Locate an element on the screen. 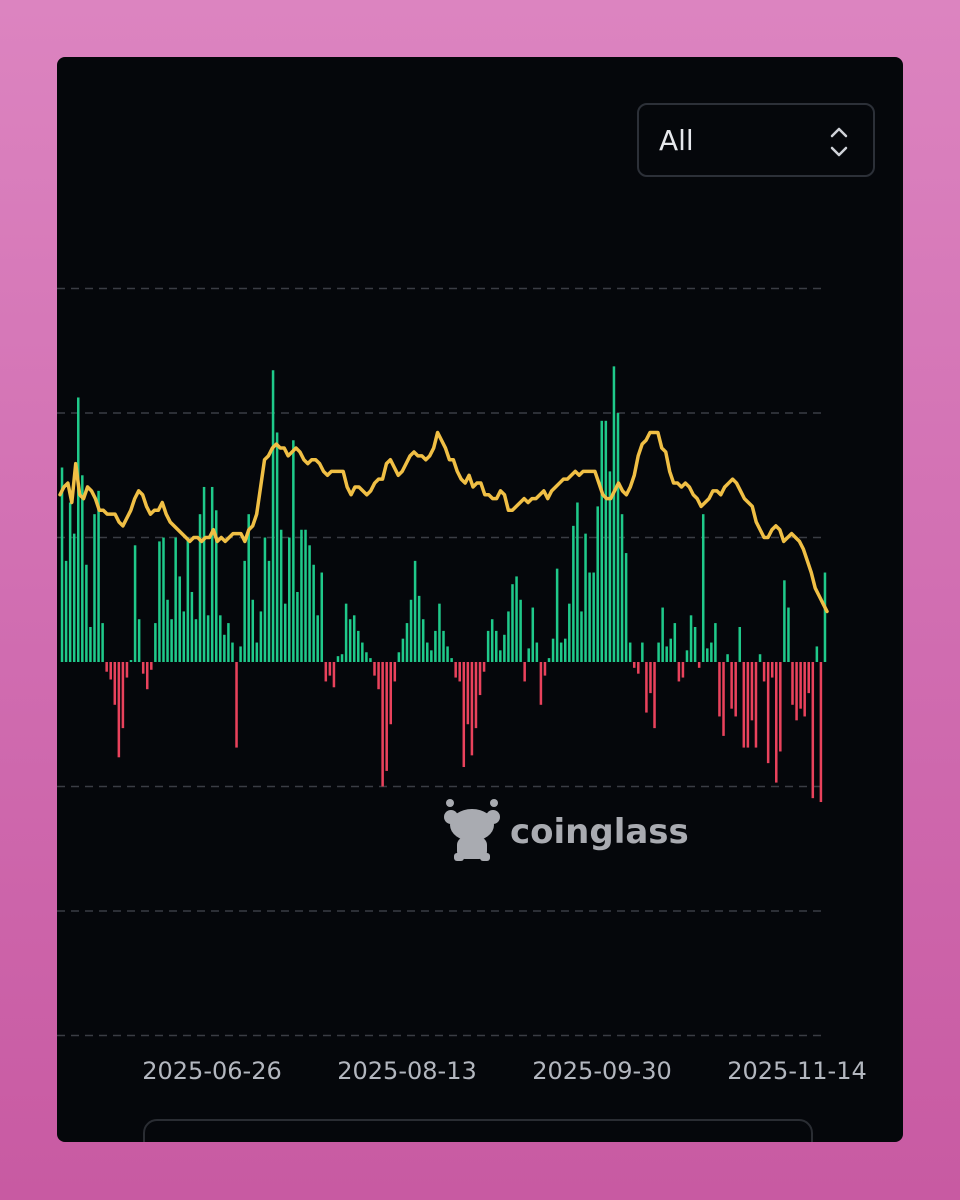 This screenshot has height=1200, width=960. watermark-text: coinglass is located at coordinates (599, 832).